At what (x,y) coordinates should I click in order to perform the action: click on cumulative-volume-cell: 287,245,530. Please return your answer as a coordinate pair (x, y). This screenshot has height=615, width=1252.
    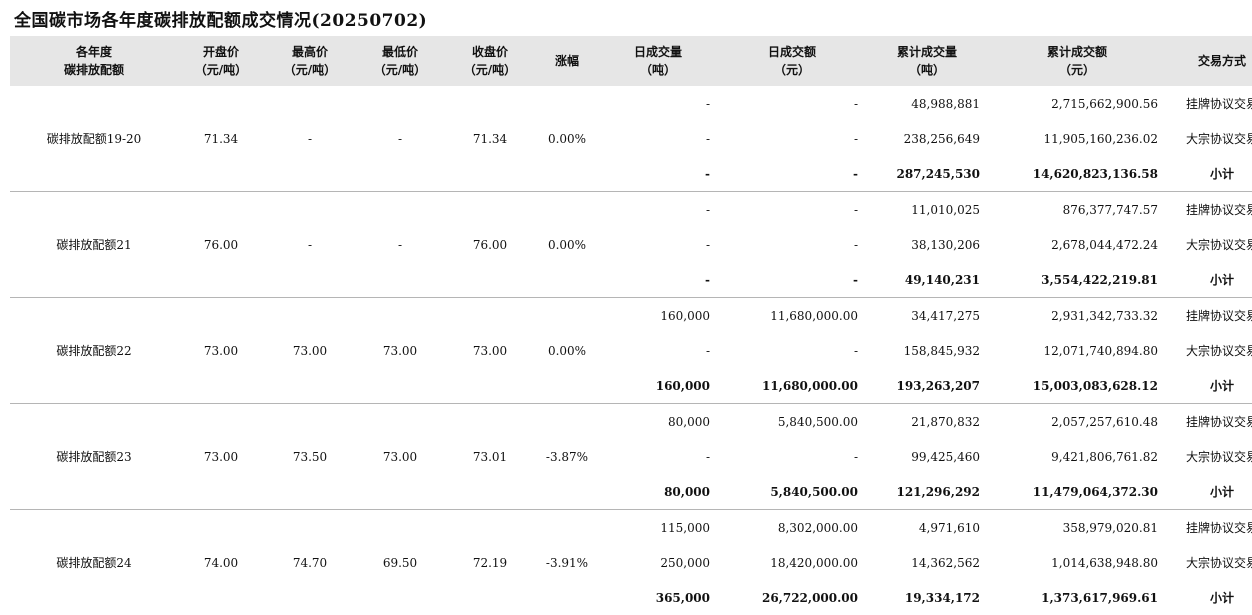
    Looking at the image, I should click on (927, 174).